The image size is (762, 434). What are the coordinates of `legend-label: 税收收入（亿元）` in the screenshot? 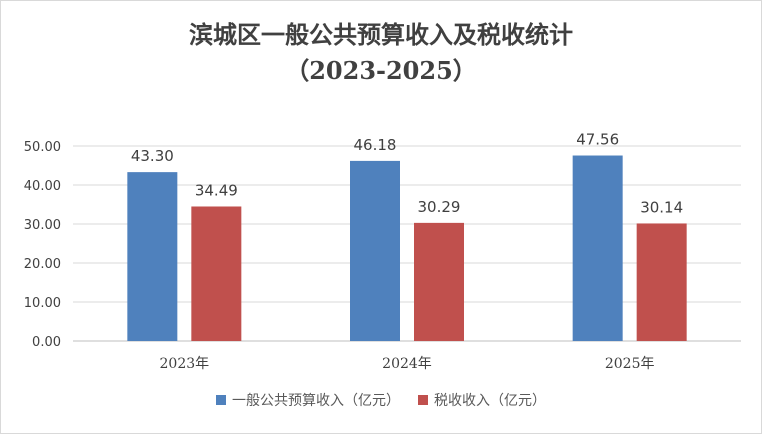 It's located at (490, 401).